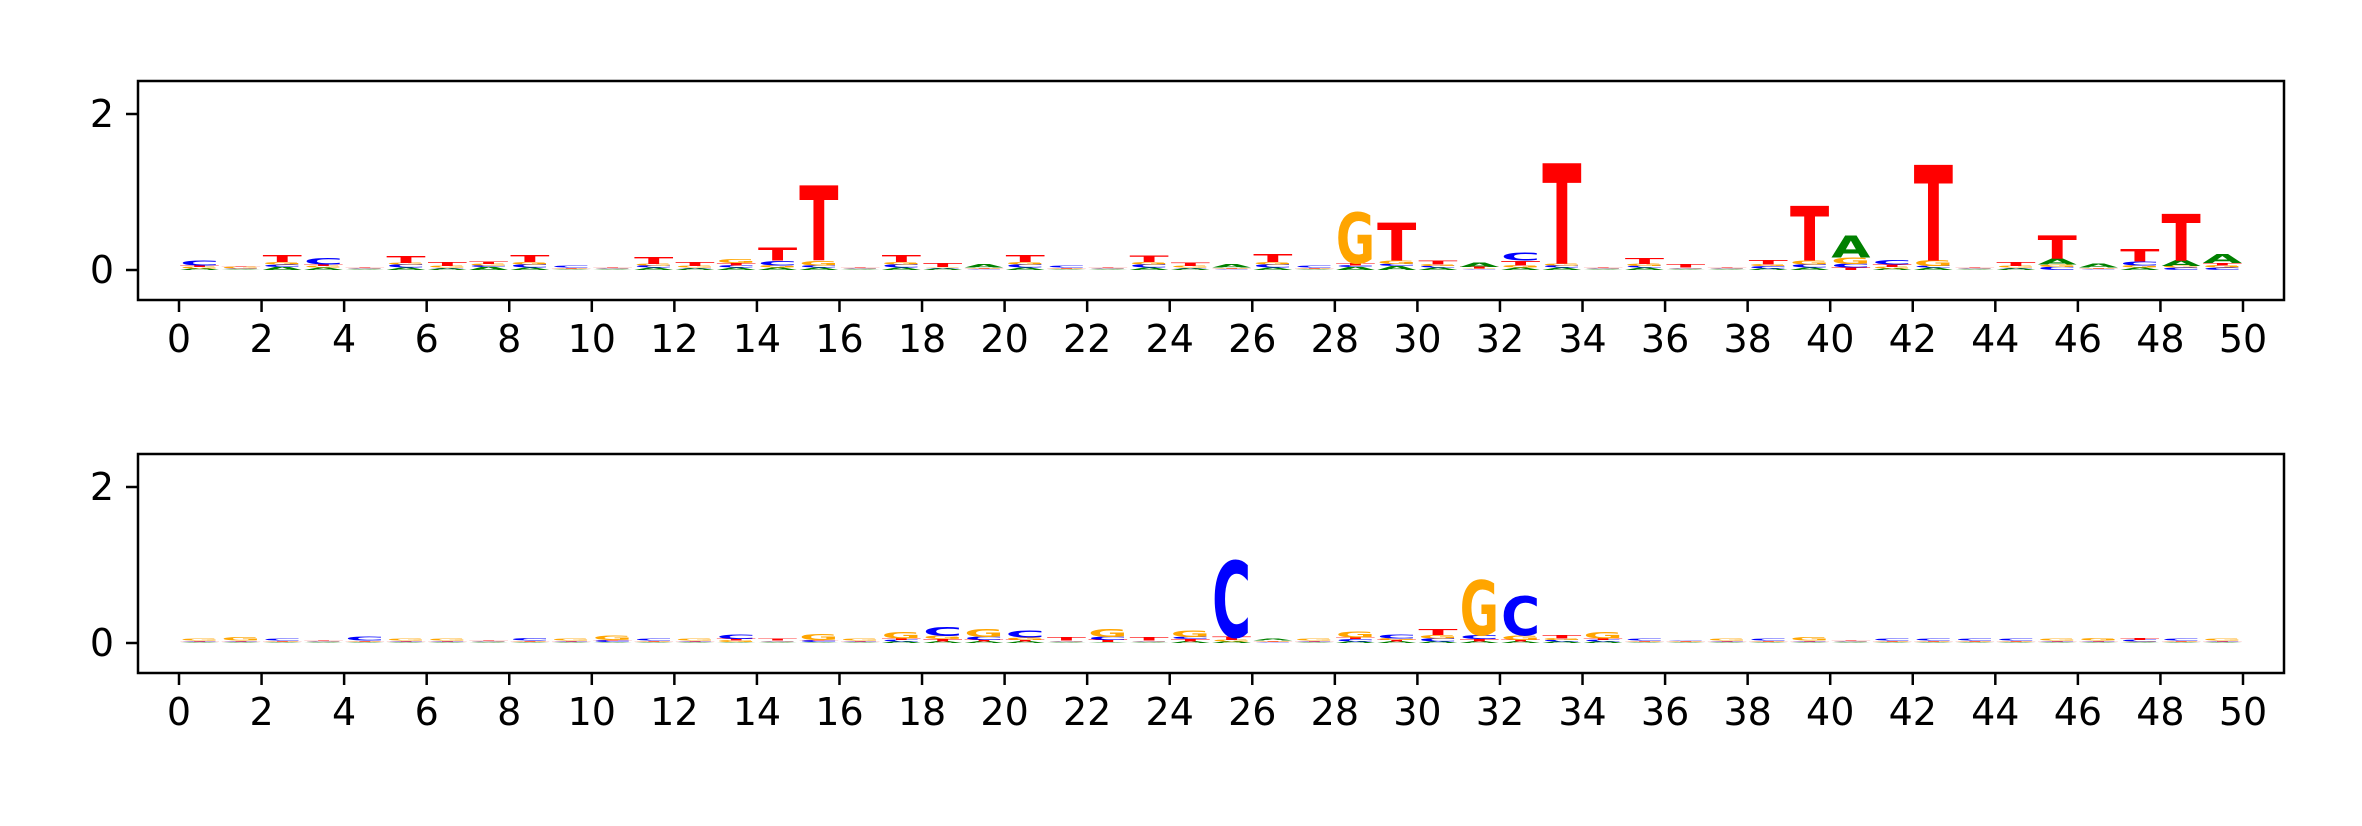  What do you see at coordinates (1768, 640) in the screenshot?
I see `logo-letter-c-p1-pos38-3: C` at bounding box center [1768, 640].